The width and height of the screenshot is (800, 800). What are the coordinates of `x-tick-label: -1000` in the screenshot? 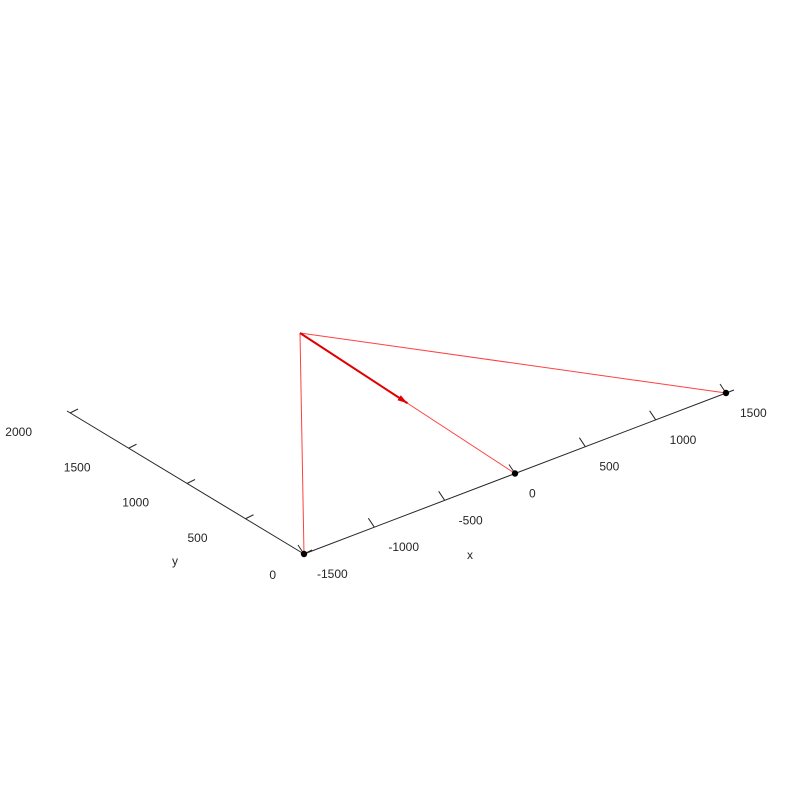 It's located at (403, 547).